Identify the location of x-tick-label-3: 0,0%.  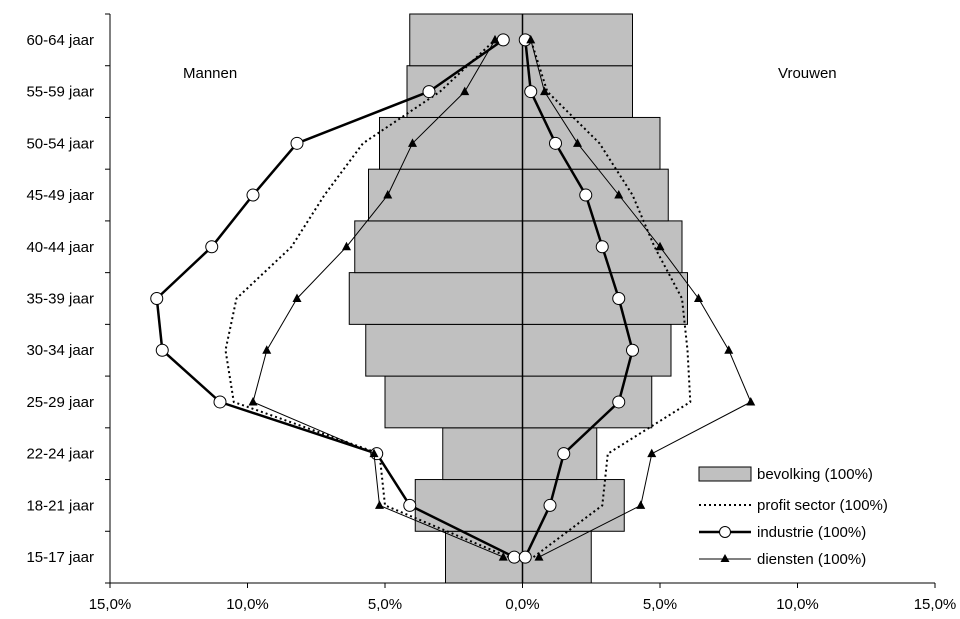
(522, 604).